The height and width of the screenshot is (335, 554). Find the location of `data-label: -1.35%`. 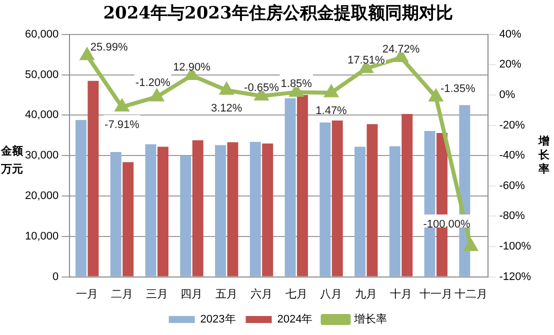

data-label: -1.35% is located at coordinates (458, 89).